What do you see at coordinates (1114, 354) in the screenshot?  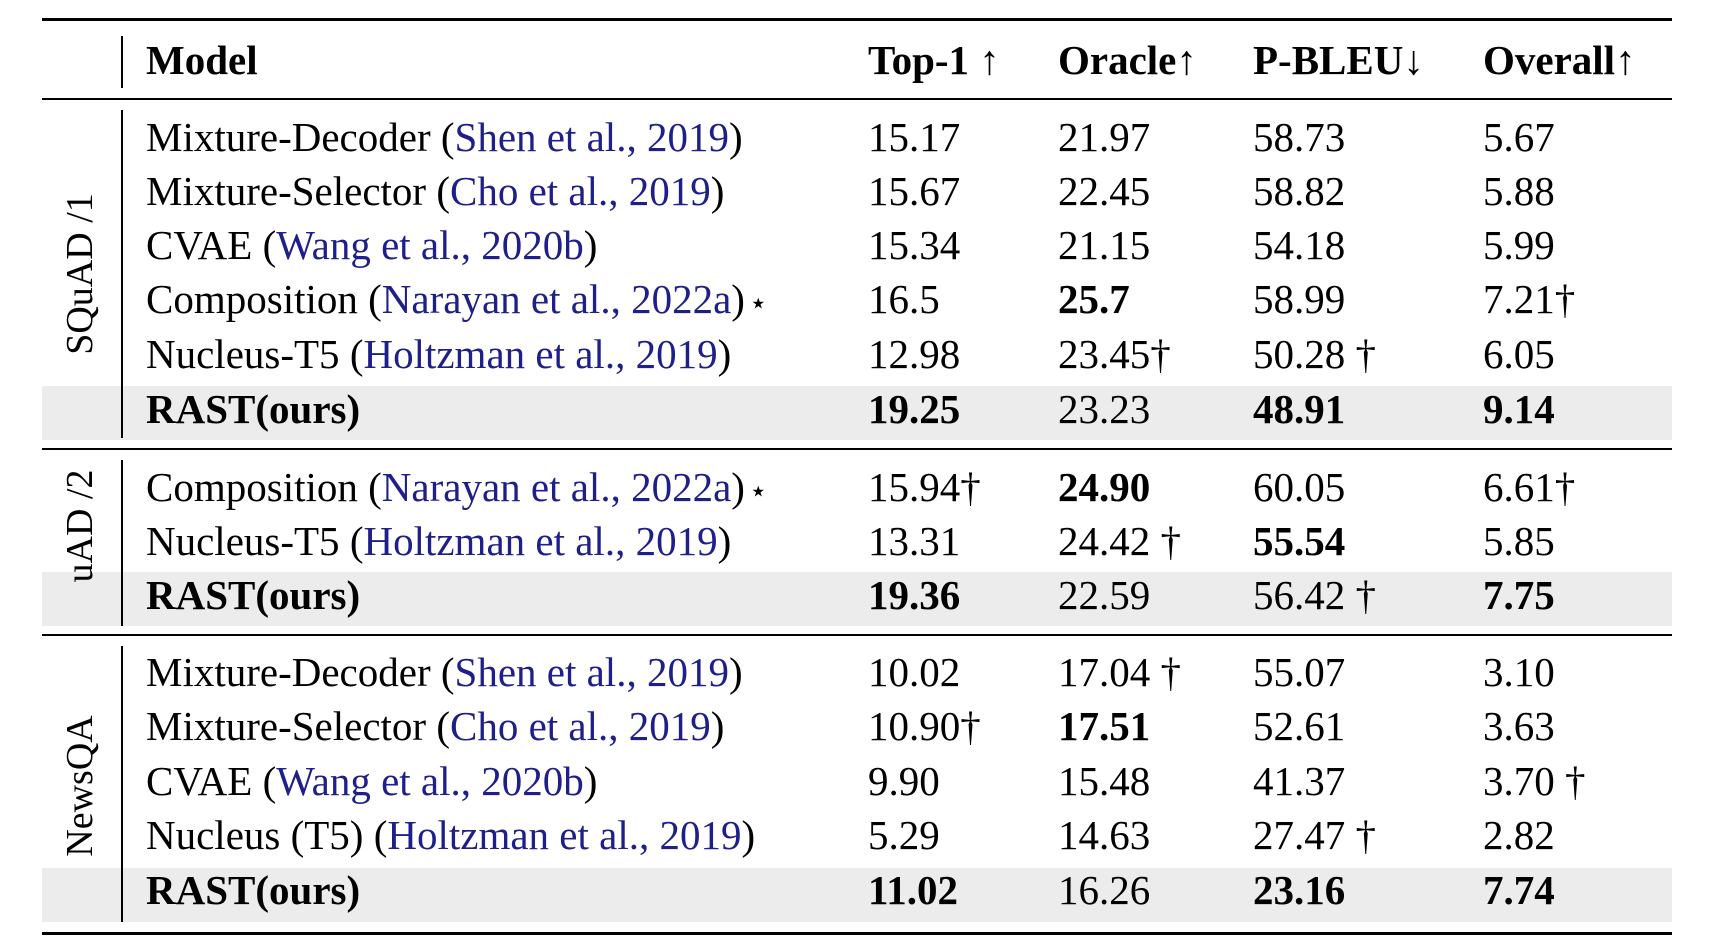 I see `oracle-cell: 23.45†` at bounding box center [1114, 354].